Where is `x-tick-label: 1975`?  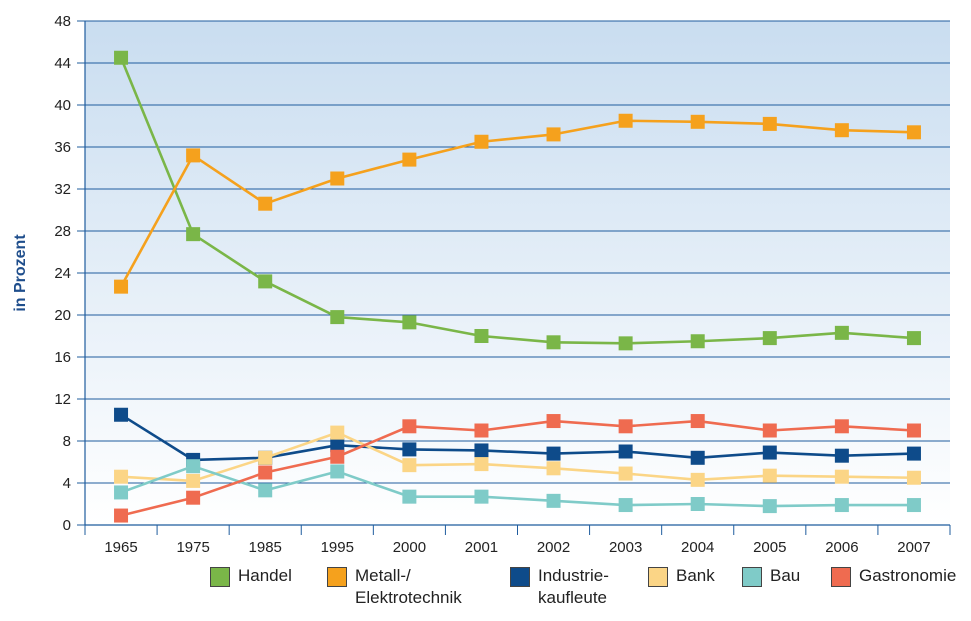 x-tick-label: 1975 is located at coordinates (192, 547).